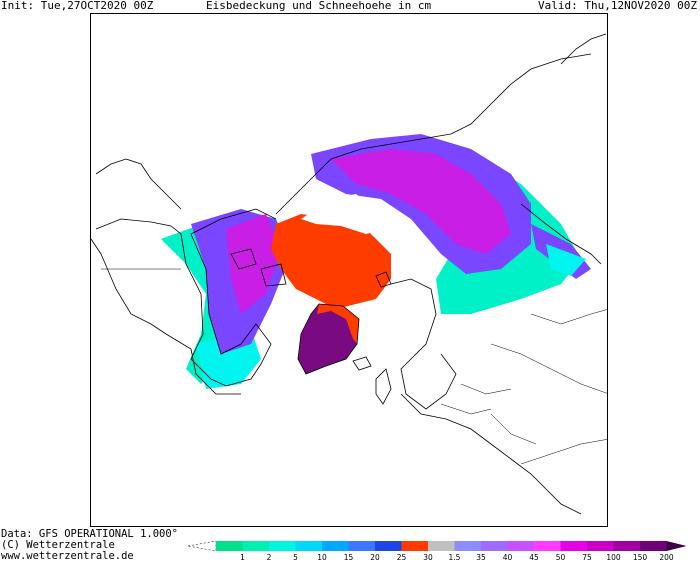  What do you see at coordinates (331, 261) in the screenshot?
I see `arctic-sea-ice` at bounding box center [331, 261].